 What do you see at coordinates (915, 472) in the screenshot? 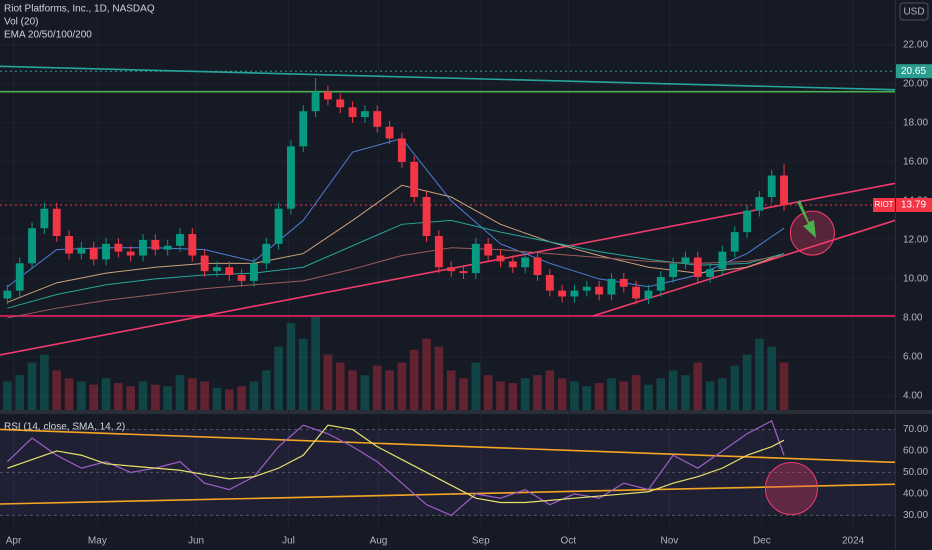
I see `rsi-tick-label: 50.00` at bounding box center [915, 472].